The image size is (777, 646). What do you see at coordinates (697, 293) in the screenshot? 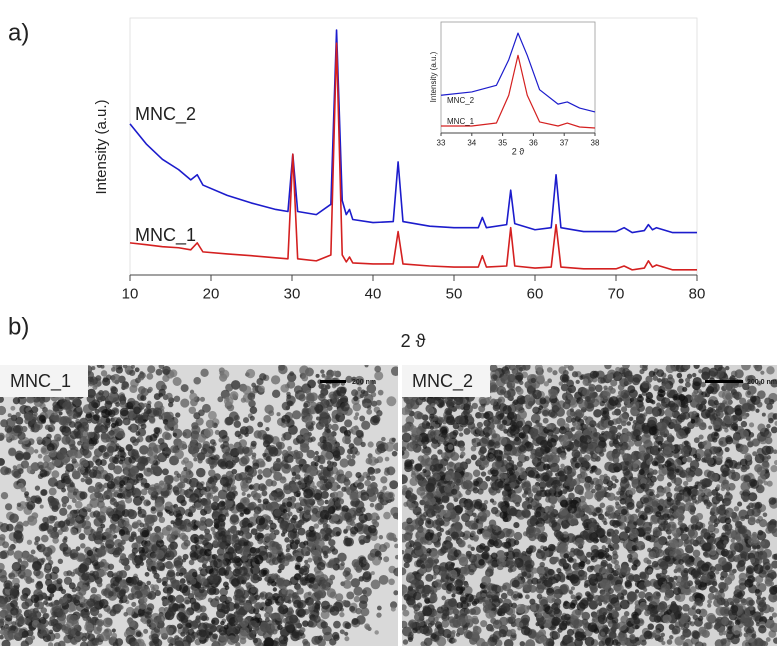
I see `x-tick-label: 80` at bounding box center [697, 293].